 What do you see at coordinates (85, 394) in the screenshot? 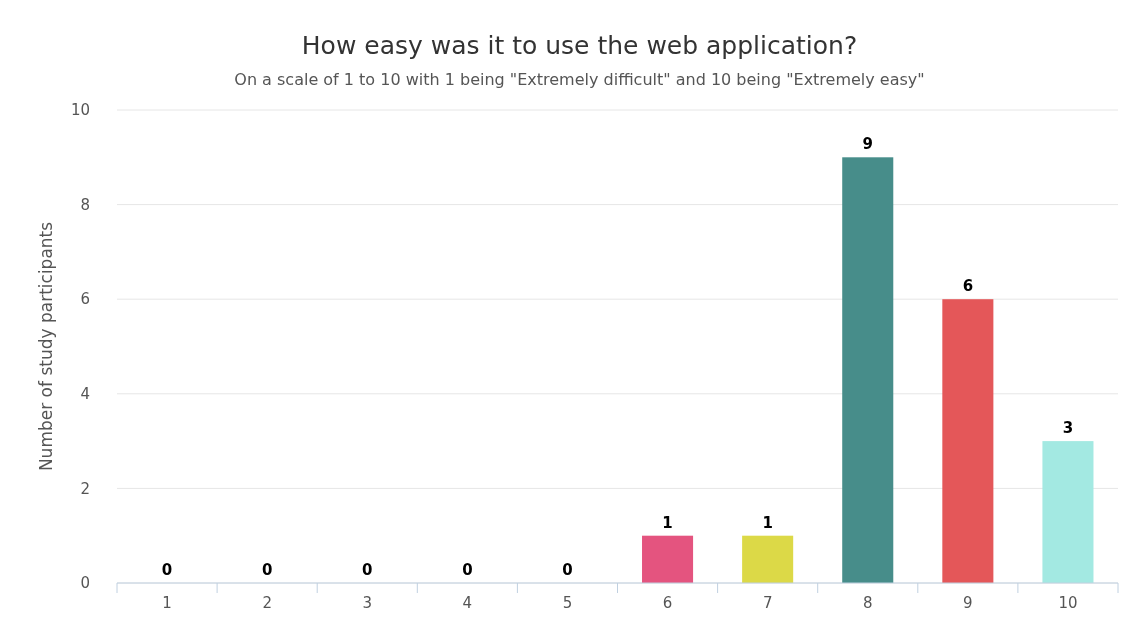
I see `y-tick-label: 4` at bounding box center [85, 394].